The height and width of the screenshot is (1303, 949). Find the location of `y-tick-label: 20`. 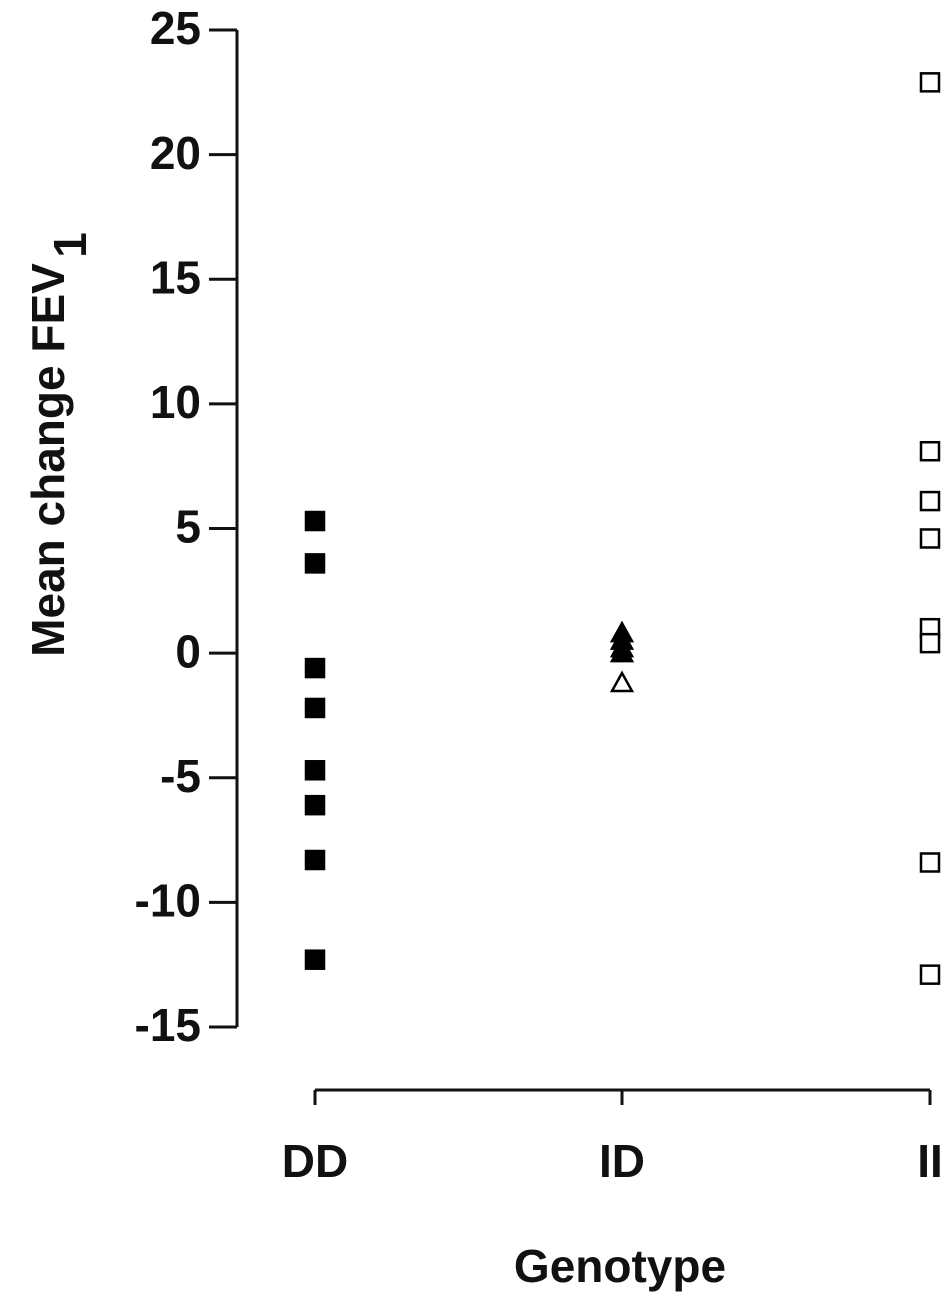

y-tick-label: 20 is located at coordinates (175, 153).